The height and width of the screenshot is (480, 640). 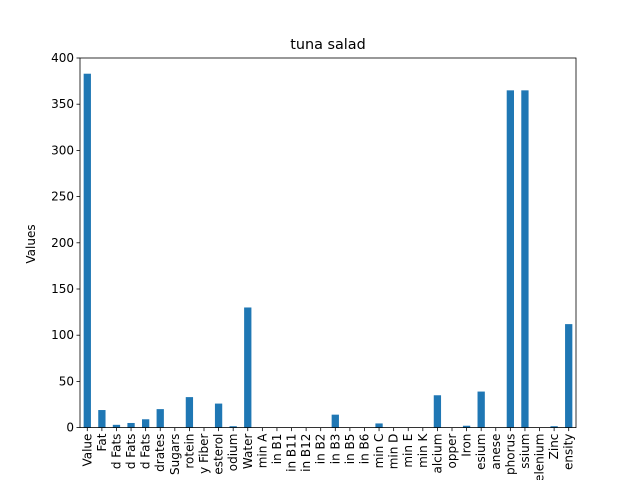 What do you see at coordinates (175, 454) in the screenshot?
I see `x-tick-label-6: Sugars` at bounding box center [175, 454].